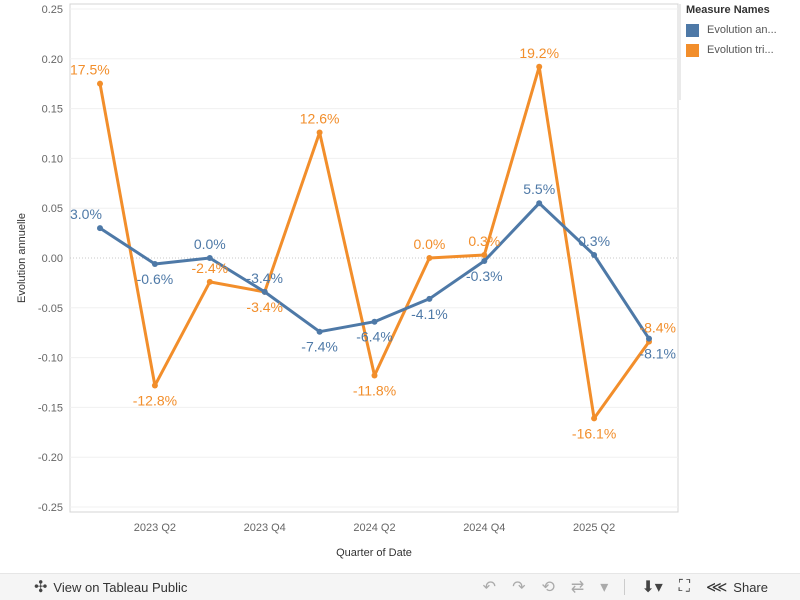 This screenshot has width=800, height=600. I want to click on legend-swatch-blue, so click(692, 30).